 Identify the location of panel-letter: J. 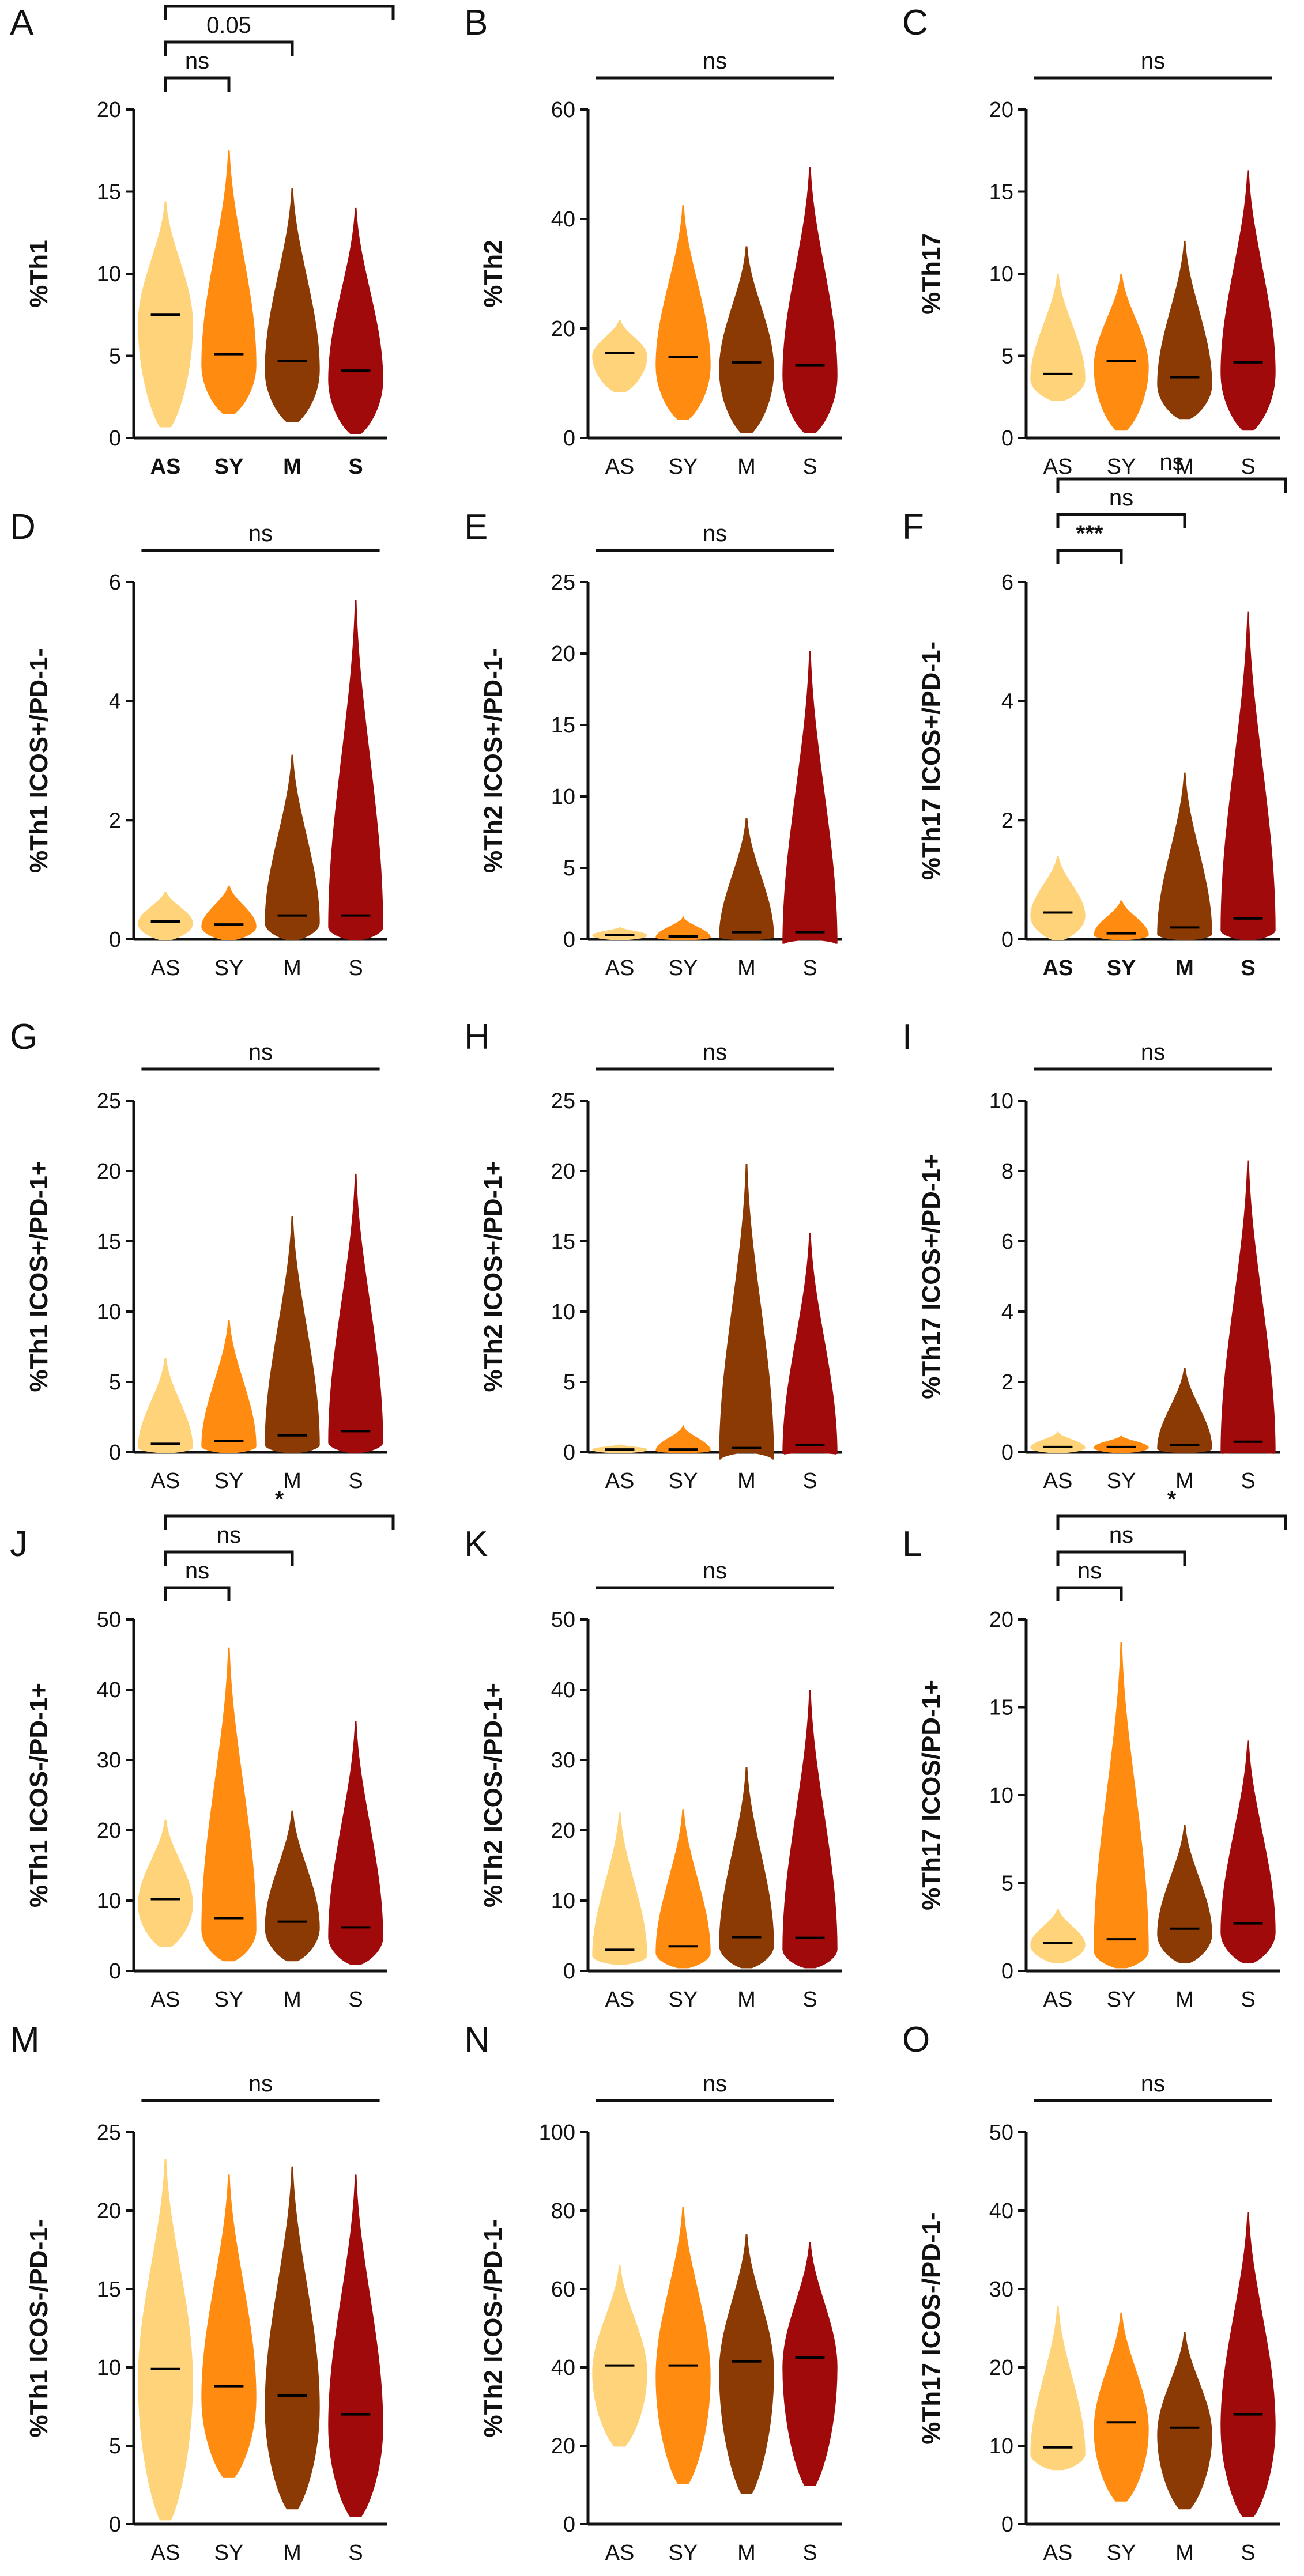
(19, 1544).